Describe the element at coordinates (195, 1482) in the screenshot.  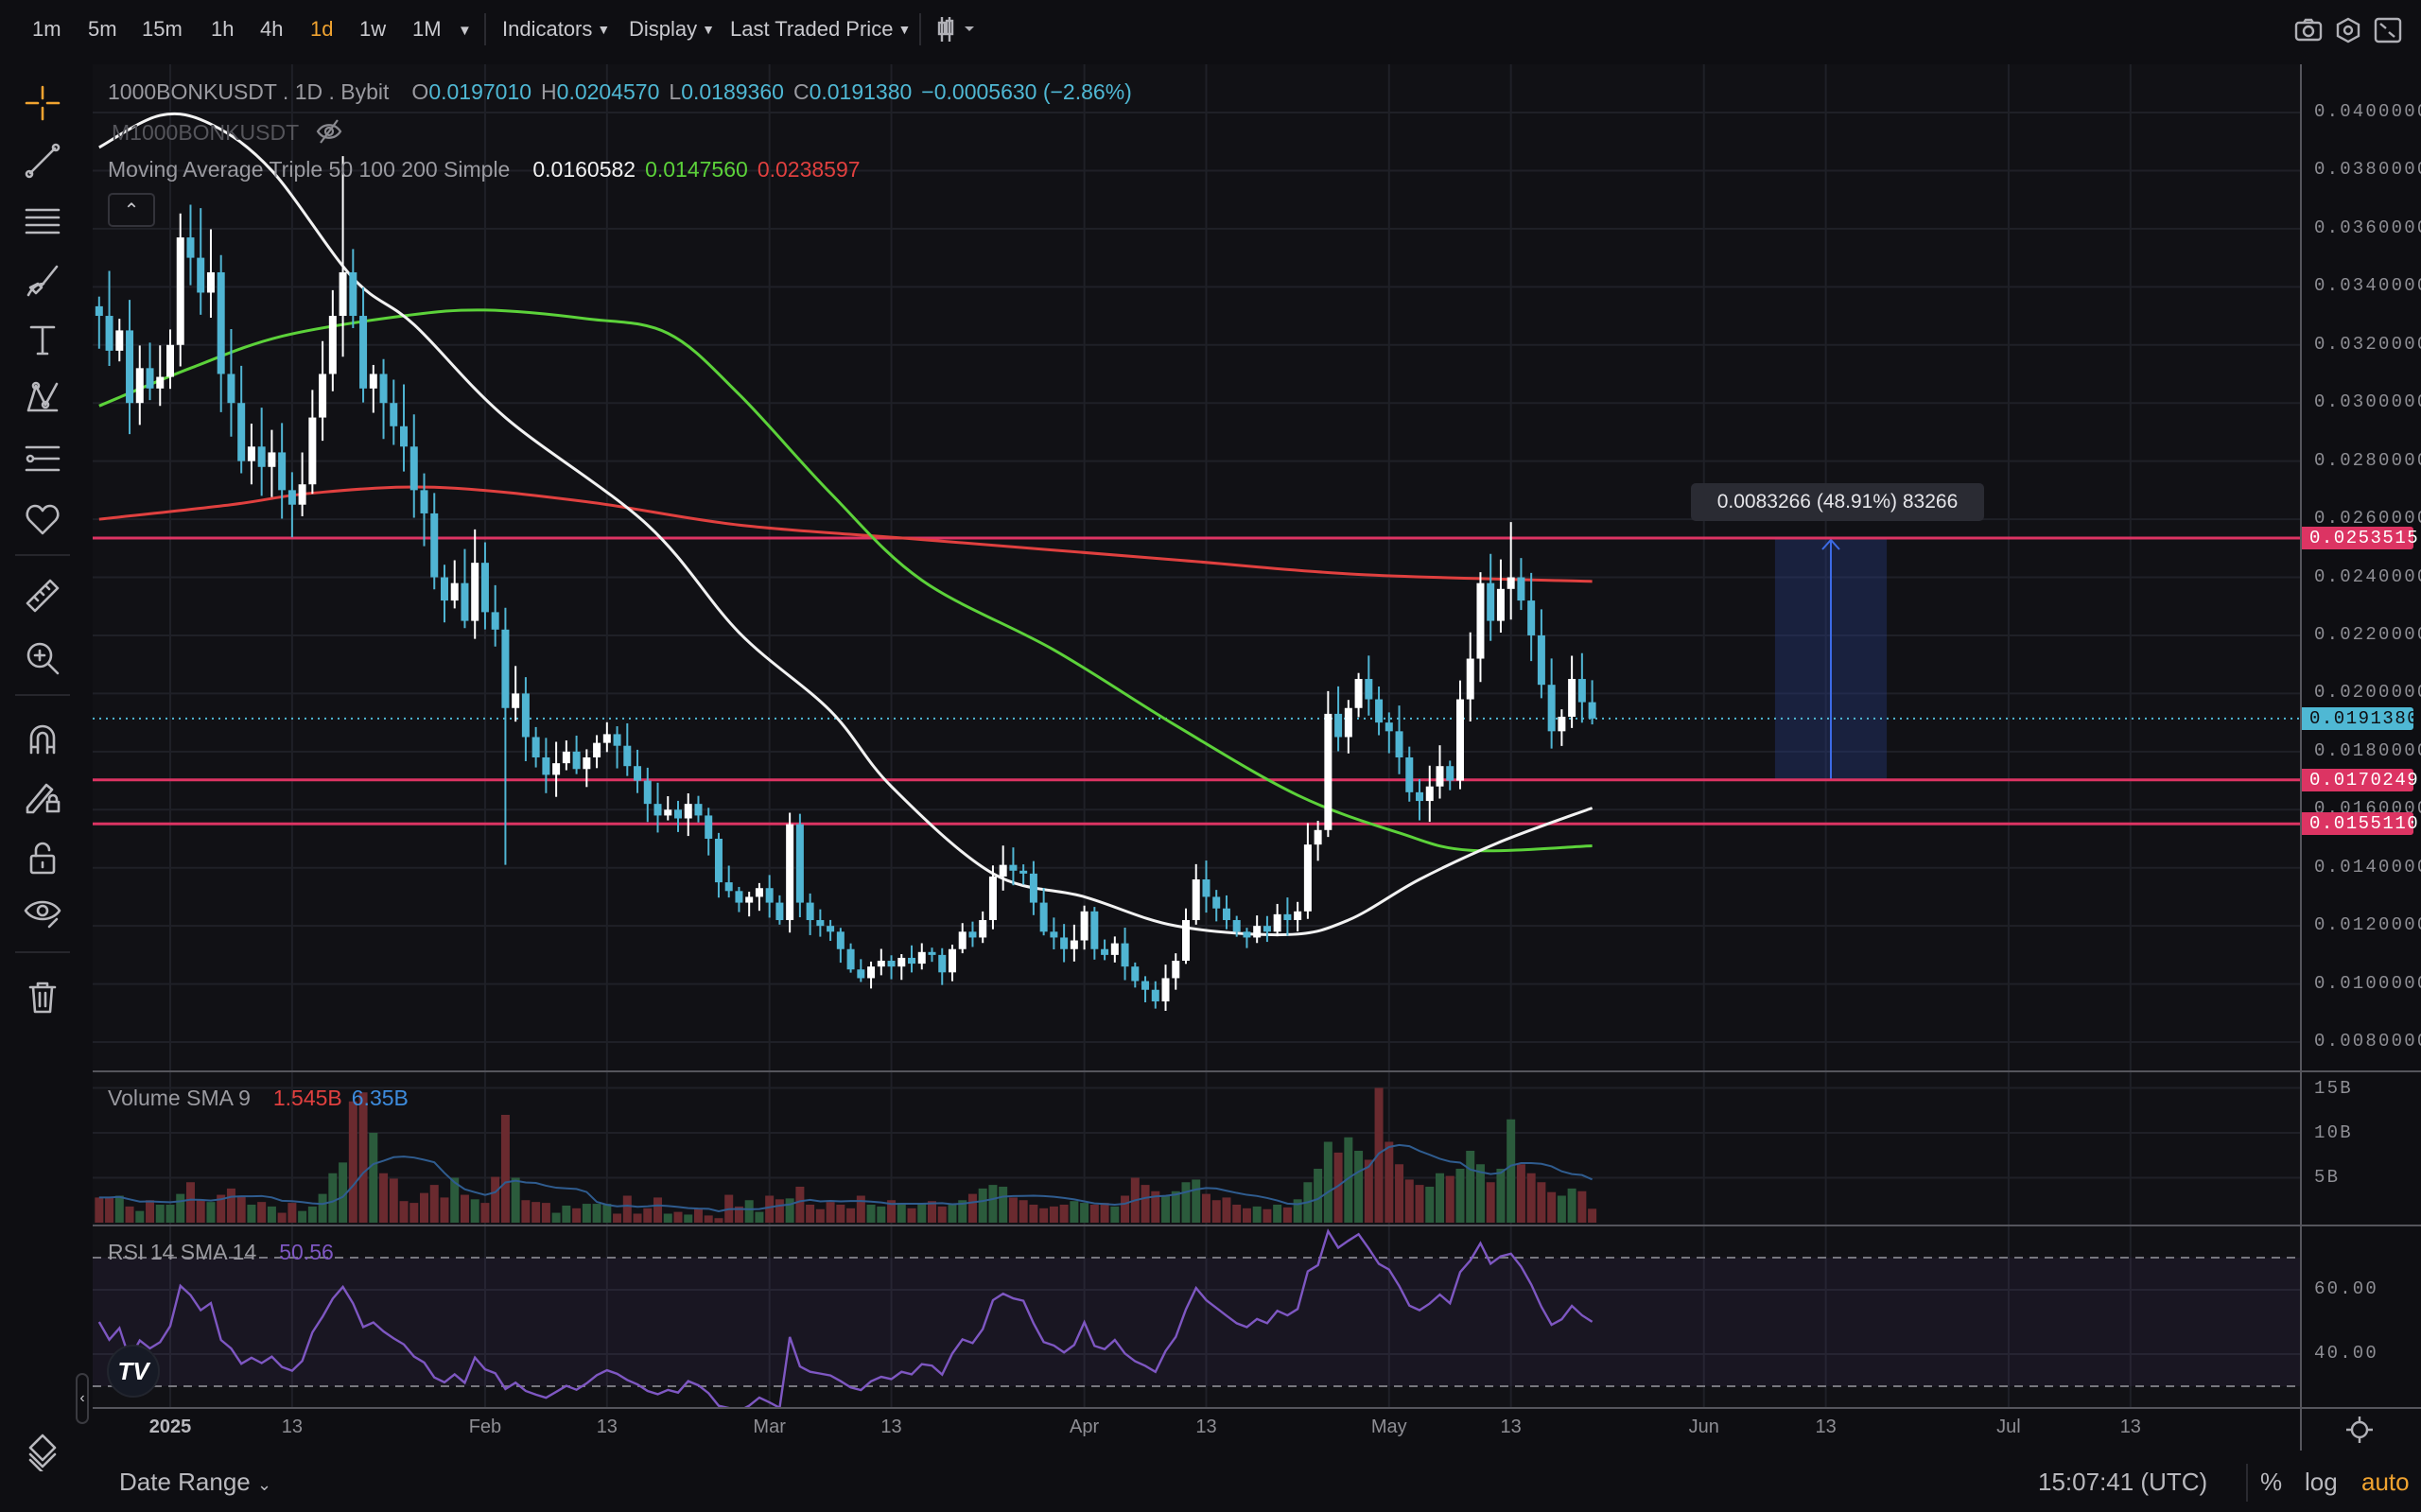
I see `date-range-button: Date Range ⌄` at that location.